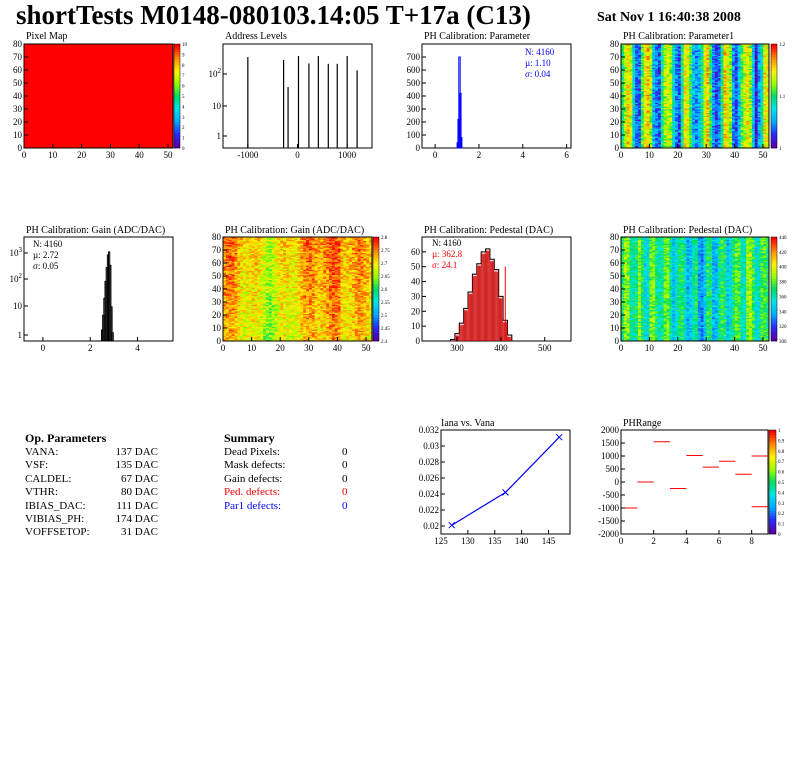  What do you see at coordinates (98, 96) in the screenshot?
I see `heat-fill` at bounding box center [98, 96].